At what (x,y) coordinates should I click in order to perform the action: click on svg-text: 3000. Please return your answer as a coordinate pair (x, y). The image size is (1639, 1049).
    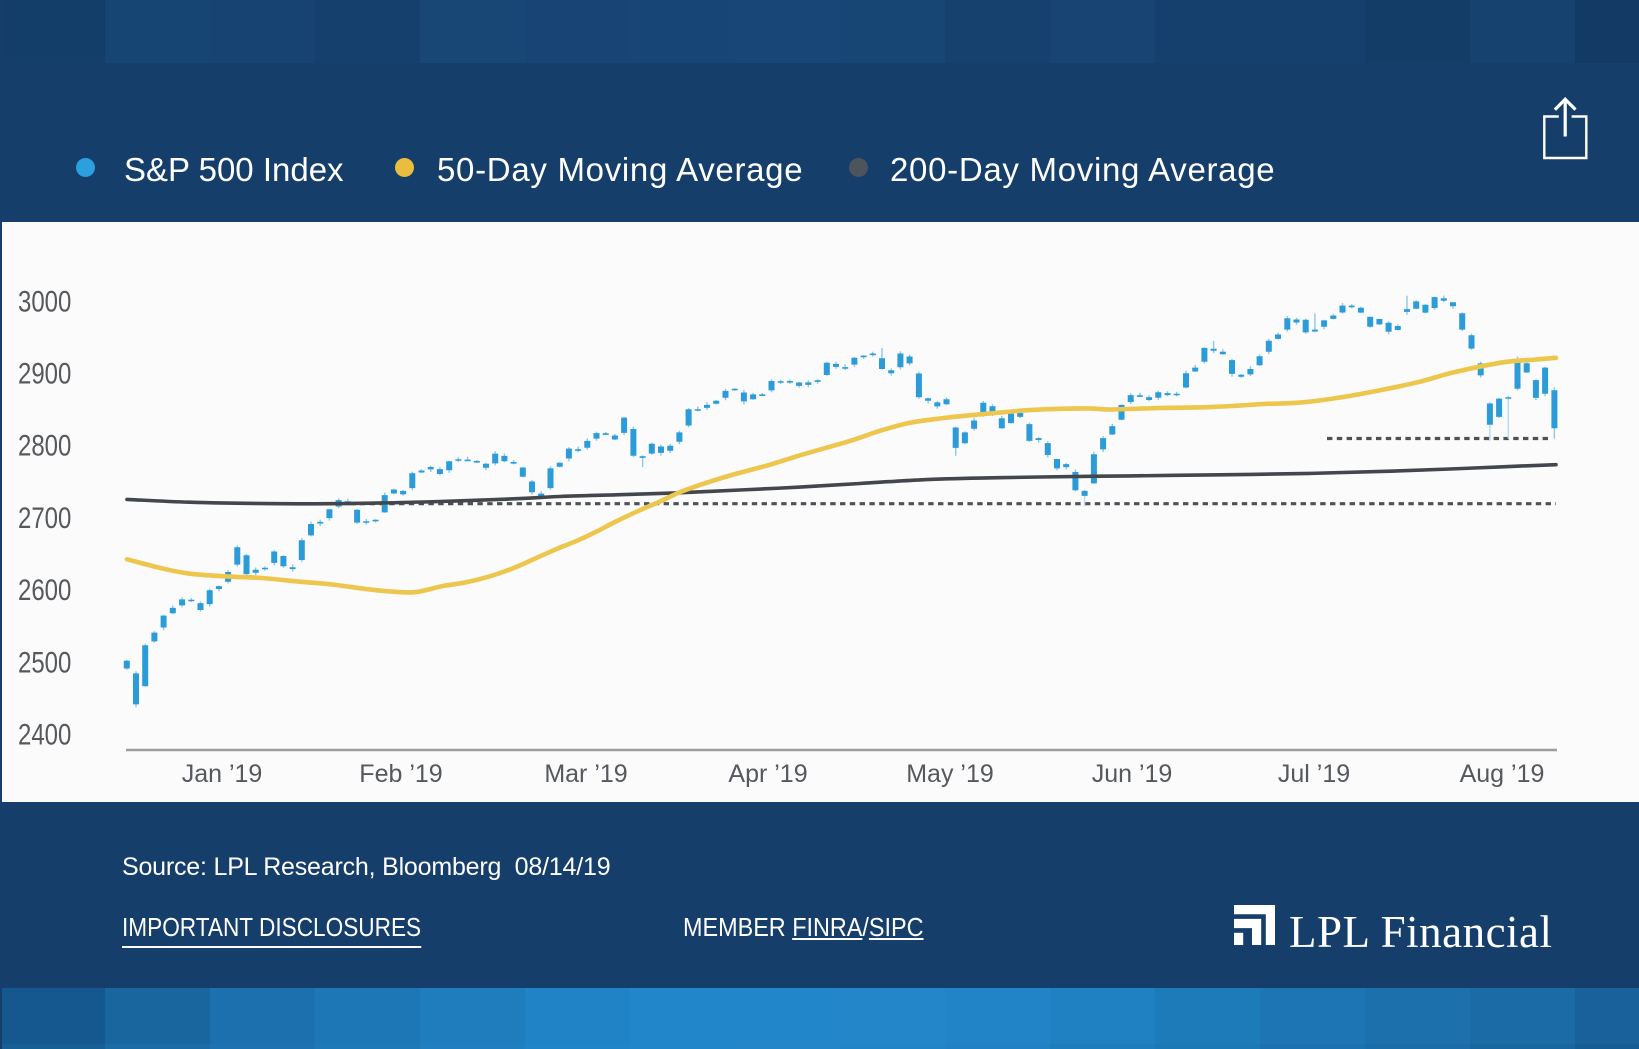
    Looking at the image, I should click on (44, 301).